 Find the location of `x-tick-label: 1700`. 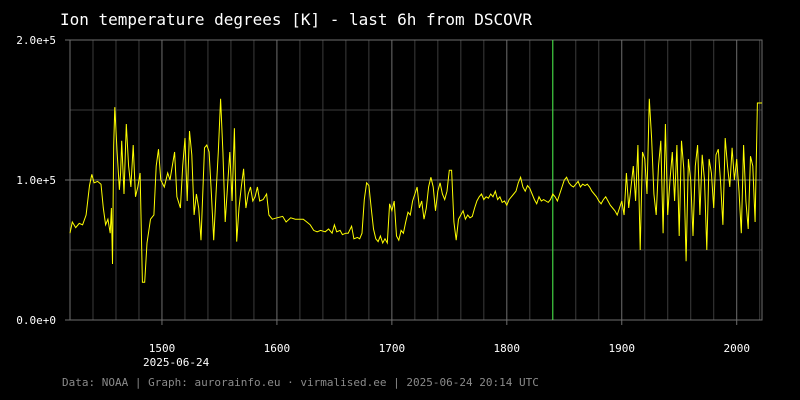

x-tick-label: 1700 is located at coordinates (392, 348).